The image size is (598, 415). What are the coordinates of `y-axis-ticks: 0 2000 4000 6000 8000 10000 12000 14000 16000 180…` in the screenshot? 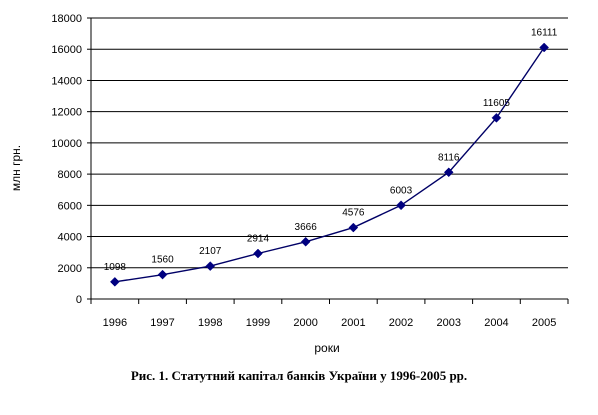 It's located at (71, 159).